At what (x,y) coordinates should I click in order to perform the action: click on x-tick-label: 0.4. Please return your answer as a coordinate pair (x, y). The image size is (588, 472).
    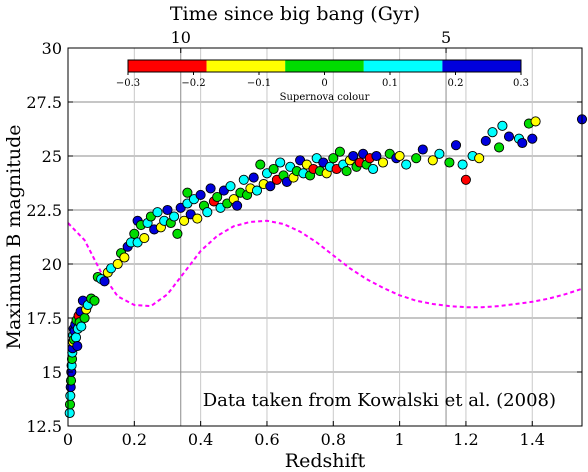
    Looking at the image, I should click on (200, 439).